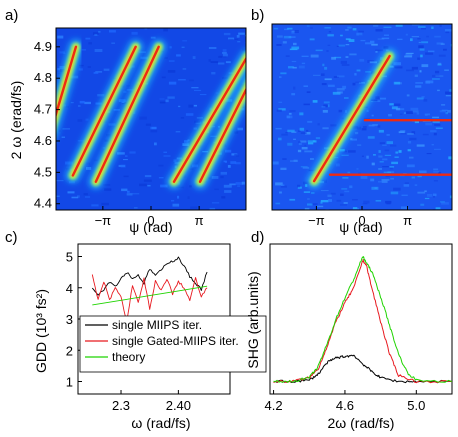 This screenshot has height=437, width=458. Describe the element at coordinates (69, 382) in the screenshot. I see `chart-c-y-tick-label: 1` at that location.